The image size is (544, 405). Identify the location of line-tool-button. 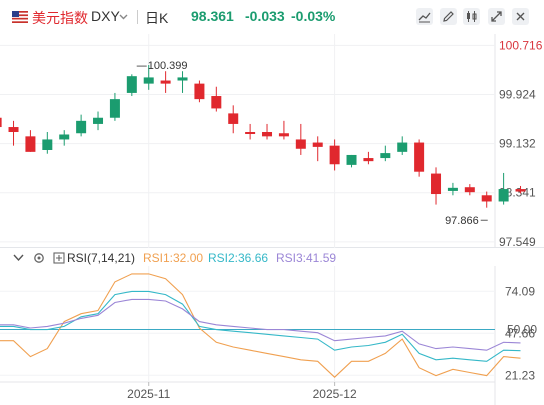
(424, 16).